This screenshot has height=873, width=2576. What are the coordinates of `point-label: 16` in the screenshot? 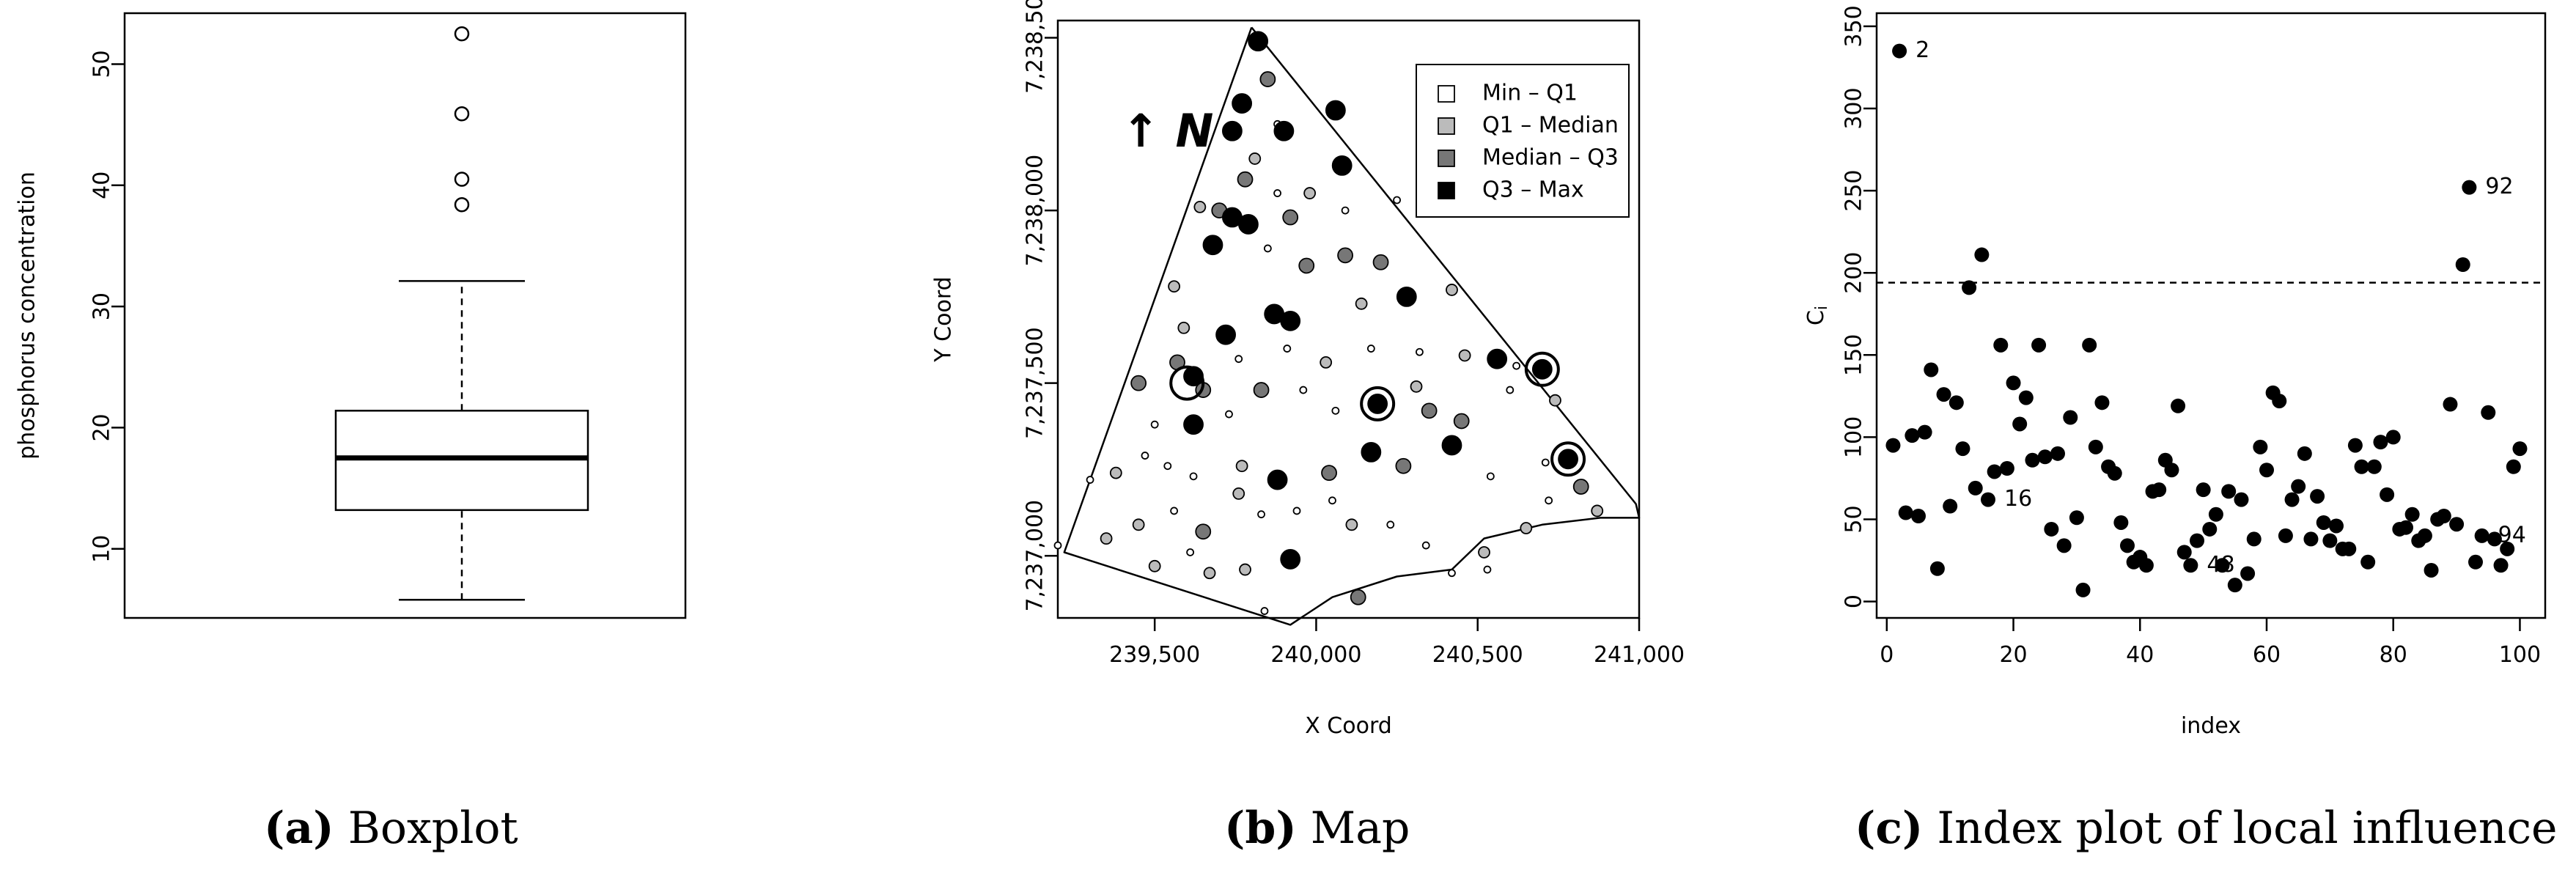 It's located at (2018, 499).